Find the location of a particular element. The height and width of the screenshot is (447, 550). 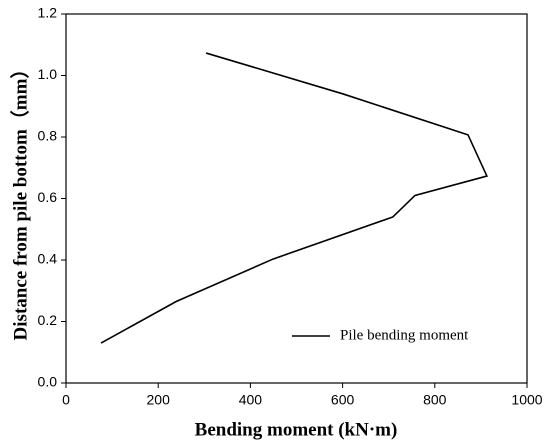

y-tick-label: 0.4 is located at coordinates (48, 259).